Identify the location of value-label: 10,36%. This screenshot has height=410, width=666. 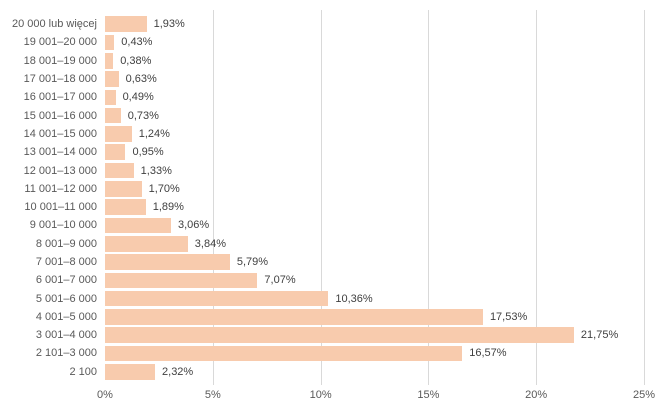
(354, 298).